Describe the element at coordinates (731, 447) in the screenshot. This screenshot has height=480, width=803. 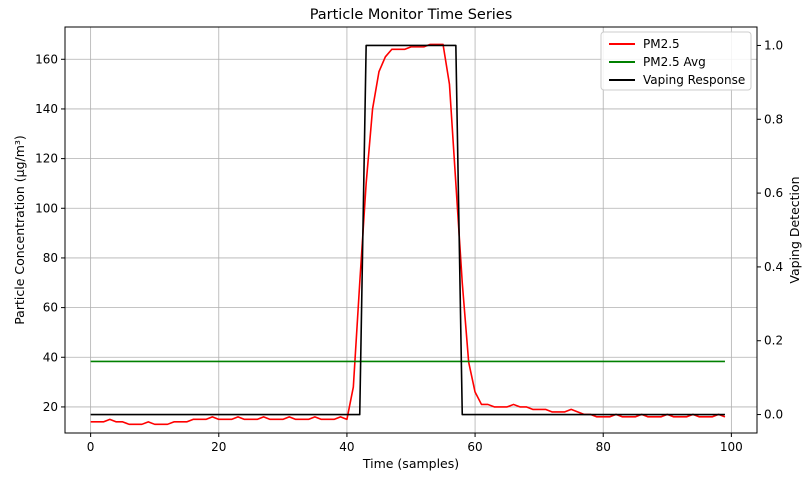
I see `x-tick-label: 100` at that location.